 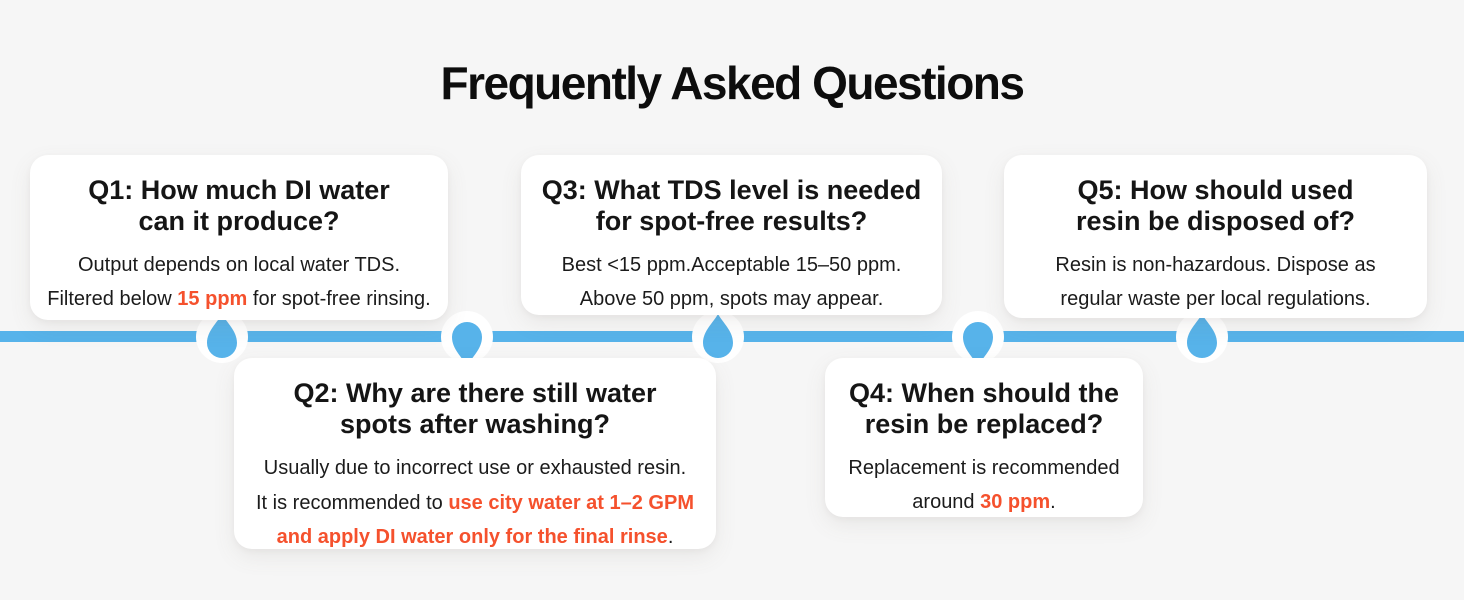 I want to click on text-segment: Resin is non-hazardous. Dispose as, so click(x=1215, y=265).